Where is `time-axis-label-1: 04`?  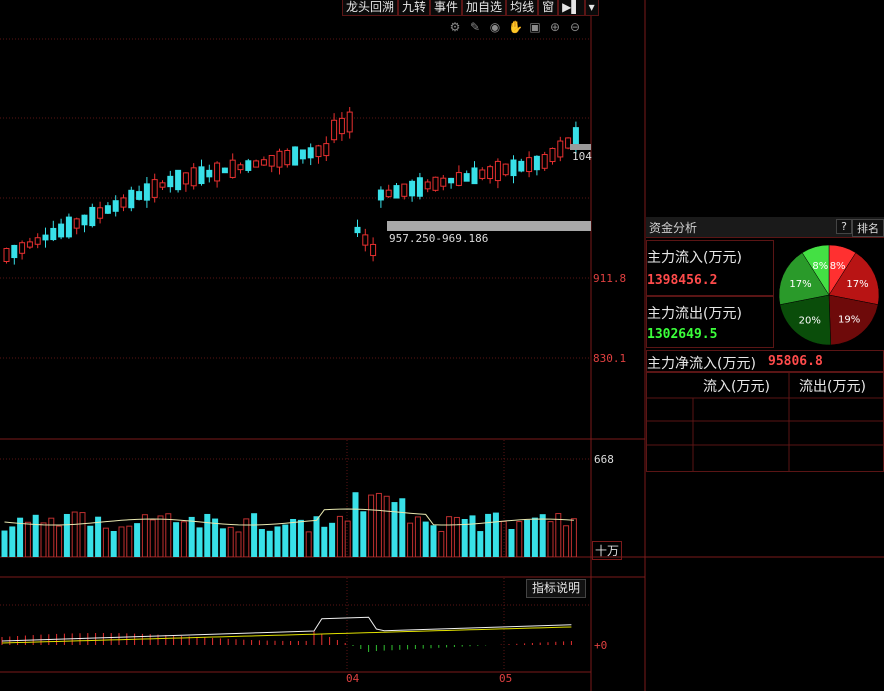
time-axis-label-1: 04 is located at coordinates (353, 678).